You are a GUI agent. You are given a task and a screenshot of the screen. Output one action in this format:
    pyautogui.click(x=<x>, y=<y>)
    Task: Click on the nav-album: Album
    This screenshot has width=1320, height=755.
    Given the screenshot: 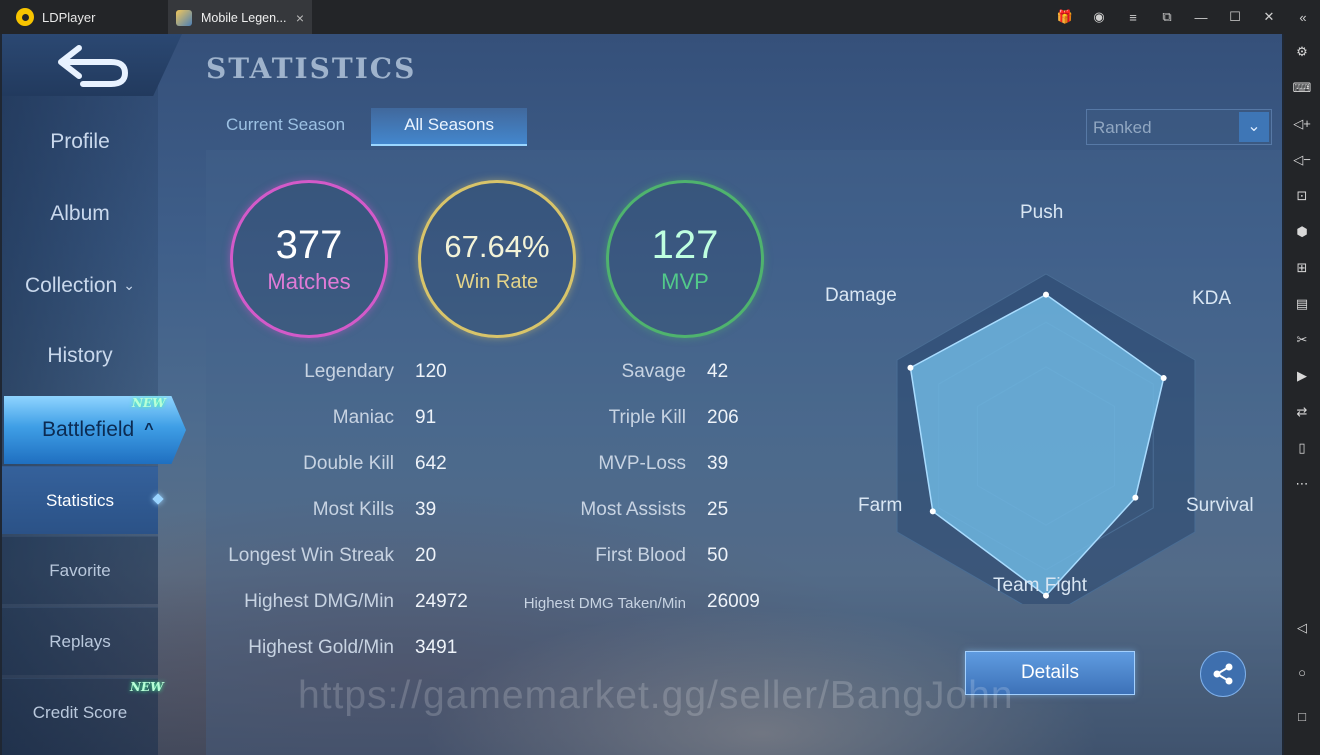 What is the action you would take?
    pyautogui.click(x=80, y=213)
    